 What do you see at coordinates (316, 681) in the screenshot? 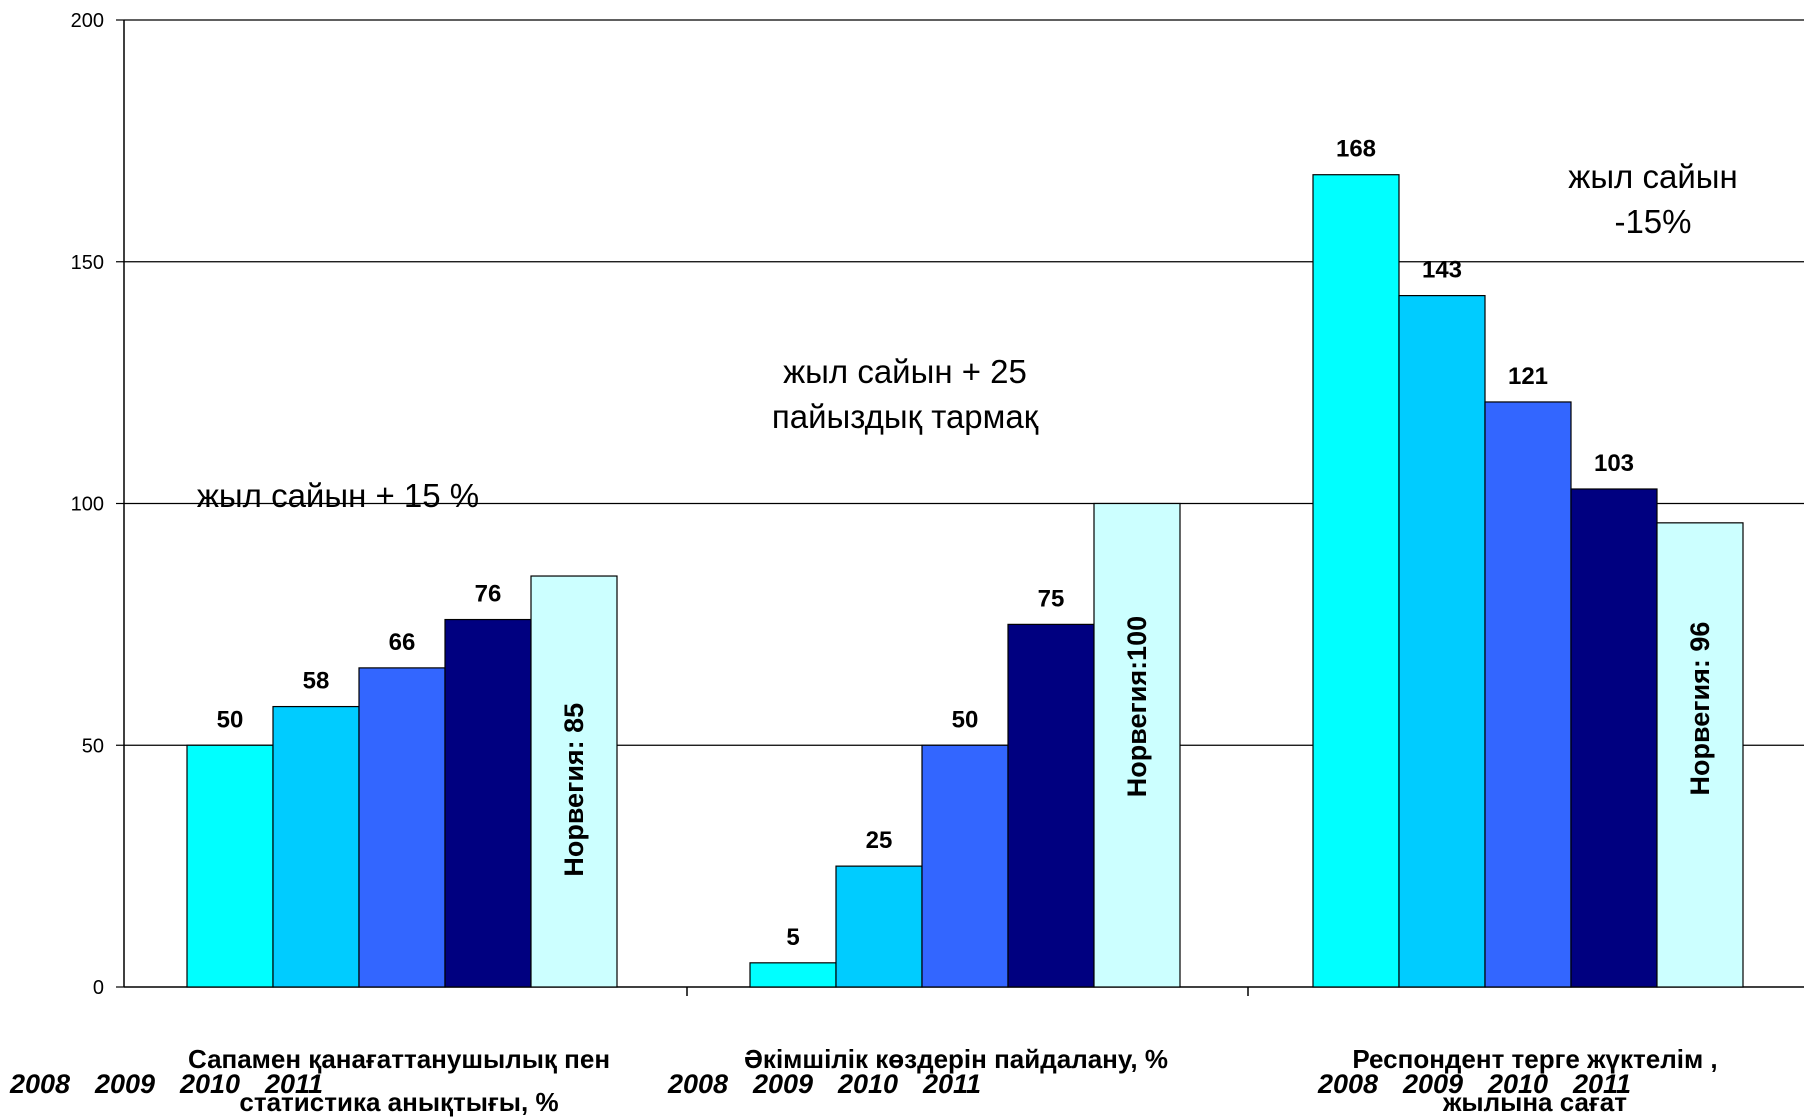
I see `data-label: 58` at bounding box center [316, 681].